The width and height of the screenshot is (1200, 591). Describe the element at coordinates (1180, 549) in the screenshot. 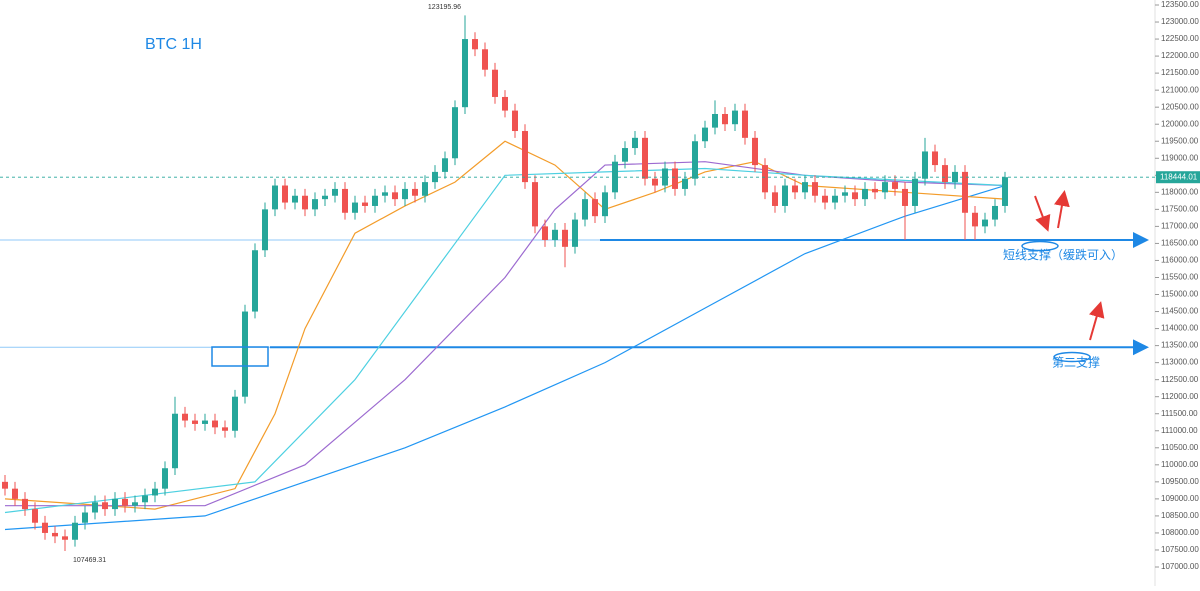

I see `y-tick-label: 107500.00` at that location.